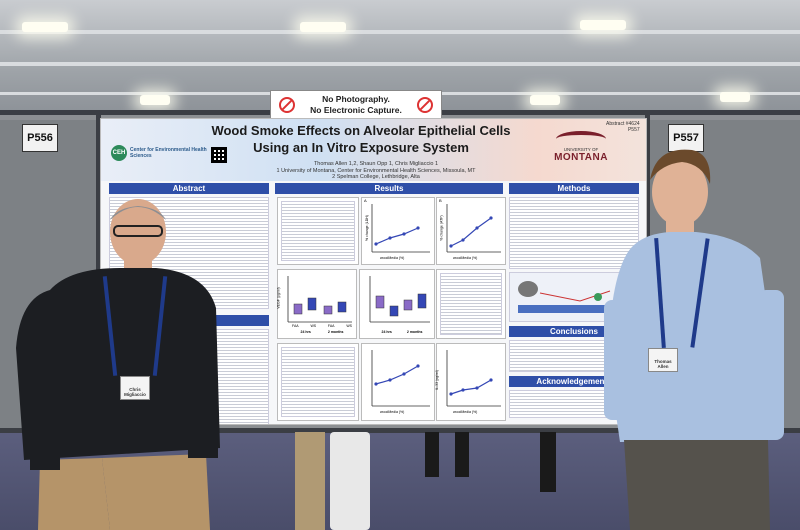 The height and width of the screenshot is (530, 800). Describe the element at coordinates (376, 177) in the screenshot. I see `poster-affiliation-2: 2 Spelman College, Lethbridge, Alta` at that location.